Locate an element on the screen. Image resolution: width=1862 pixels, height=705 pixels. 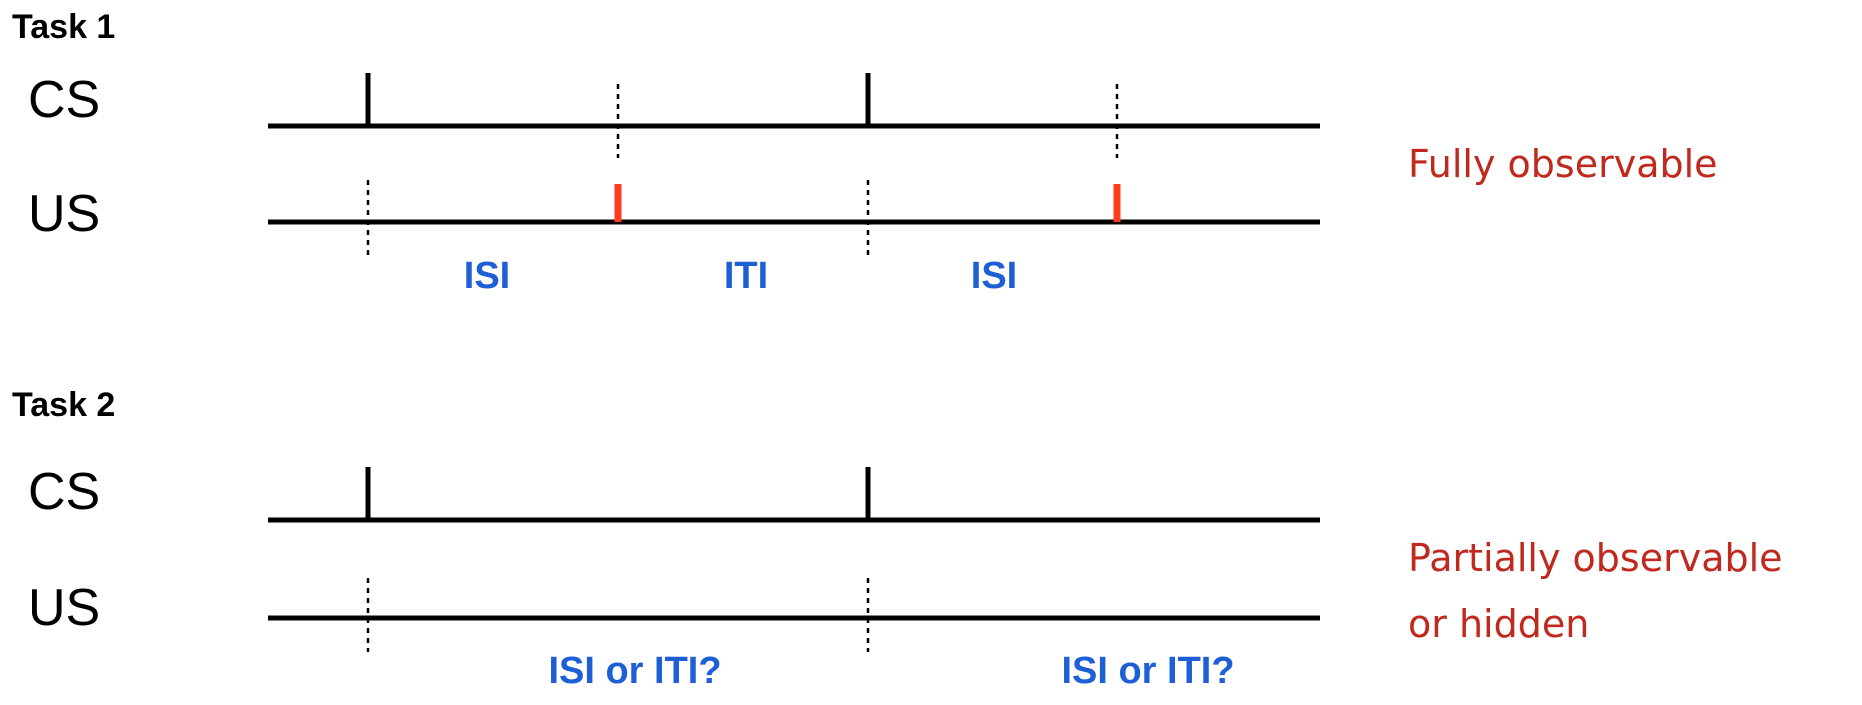
task1-period-isi-1: ISI is located at coordinates (487, 276).